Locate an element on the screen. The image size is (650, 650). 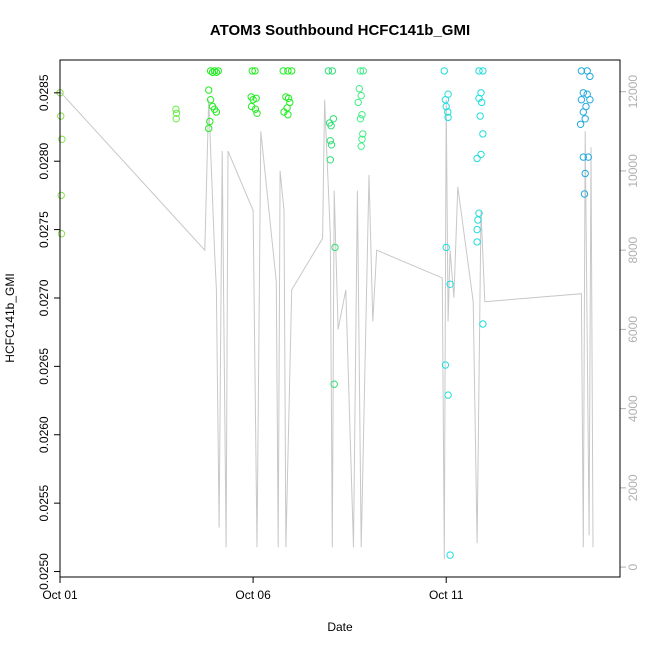
y-tick-label: 0.0275 is located at coordinates (44, 229).